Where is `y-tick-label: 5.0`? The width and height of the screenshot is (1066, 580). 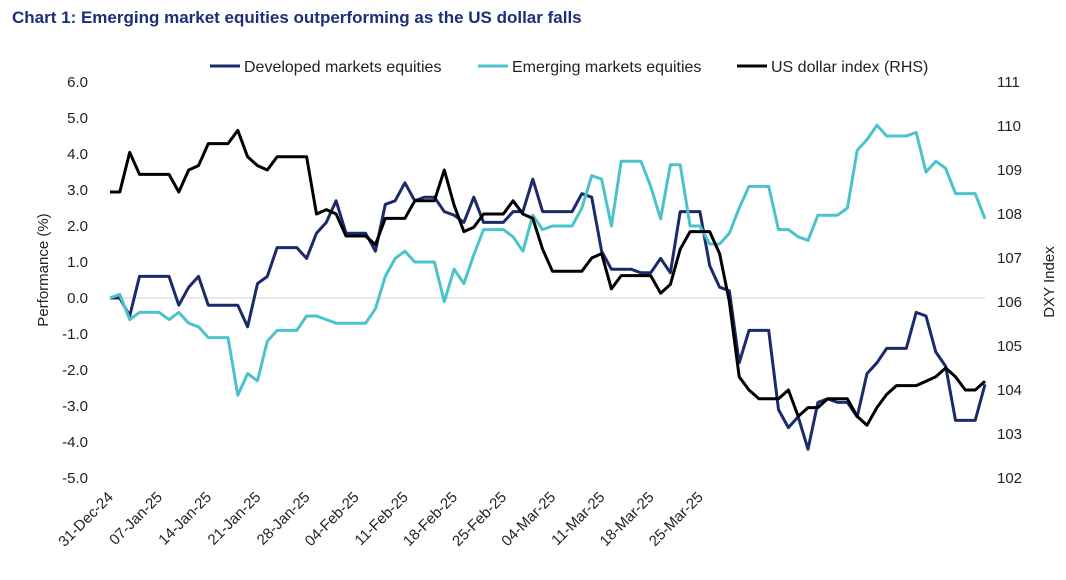
y-tick-label: 5.0 is located at coordinates (77, 118).